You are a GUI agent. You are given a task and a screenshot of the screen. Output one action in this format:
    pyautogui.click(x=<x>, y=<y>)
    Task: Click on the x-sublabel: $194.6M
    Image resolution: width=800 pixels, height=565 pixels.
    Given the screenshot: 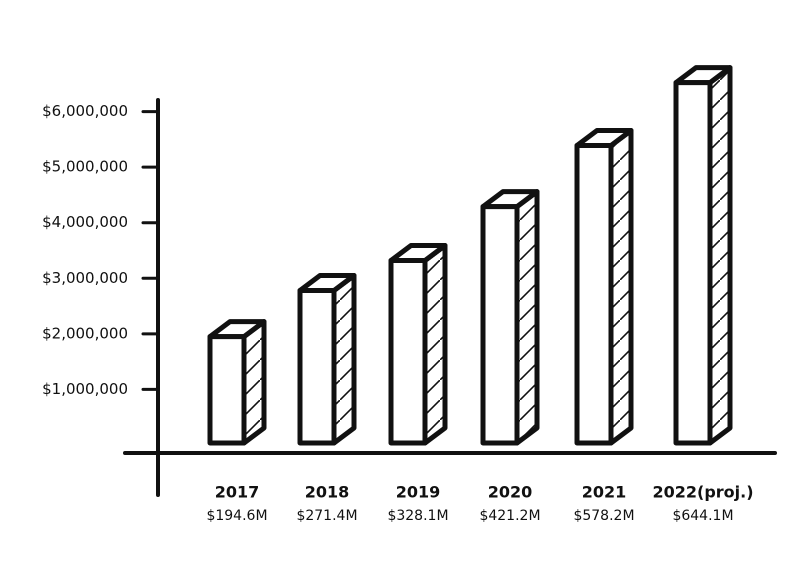 What is the action you would take?
    pyautogui.click(x=236, y=516)
    